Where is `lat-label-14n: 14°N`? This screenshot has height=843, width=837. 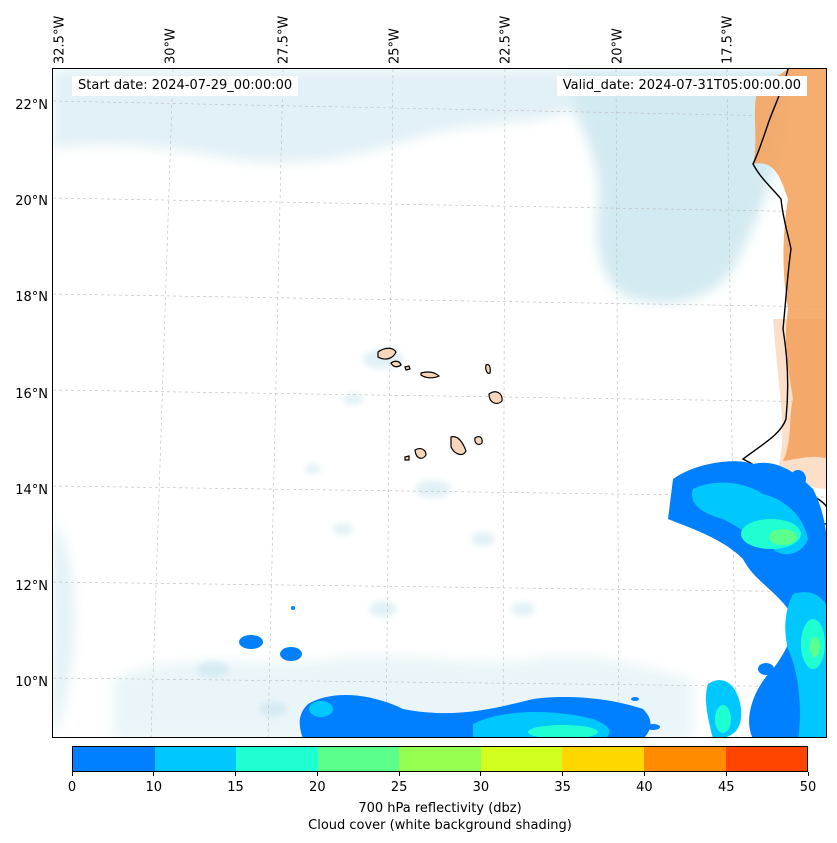 lat-label-14n: 14°N is located at coordinates (31, 490).